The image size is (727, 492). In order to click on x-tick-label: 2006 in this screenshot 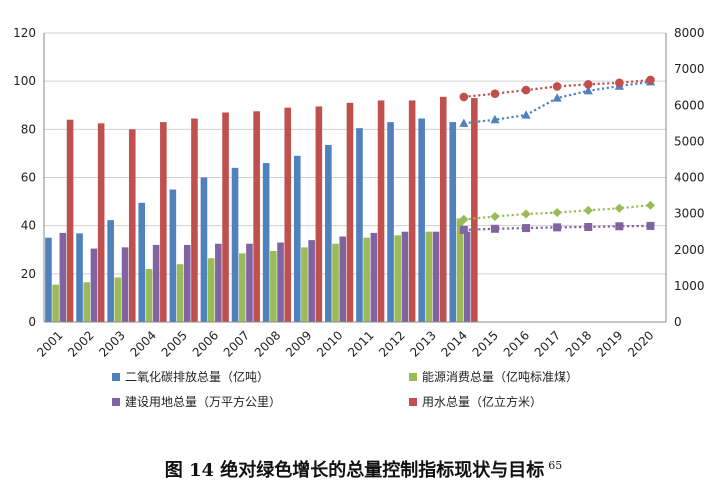, I will do `click(205, 343)`.